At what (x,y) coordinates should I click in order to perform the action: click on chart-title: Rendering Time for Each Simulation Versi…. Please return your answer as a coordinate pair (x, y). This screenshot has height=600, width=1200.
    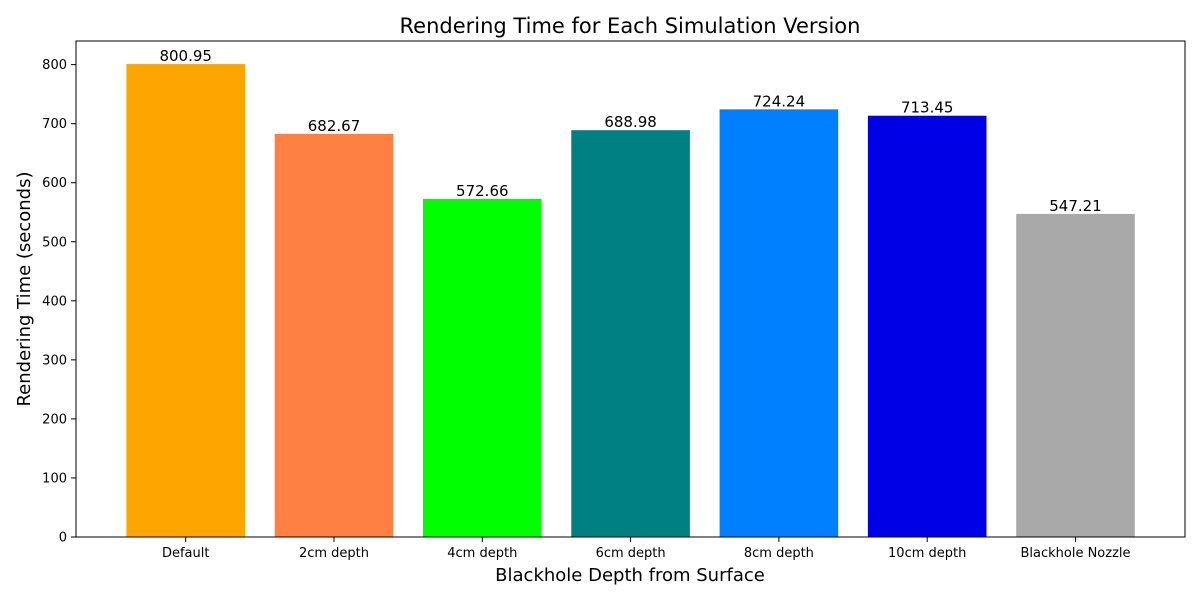
    Looking at the image, I should click on (630, 26).